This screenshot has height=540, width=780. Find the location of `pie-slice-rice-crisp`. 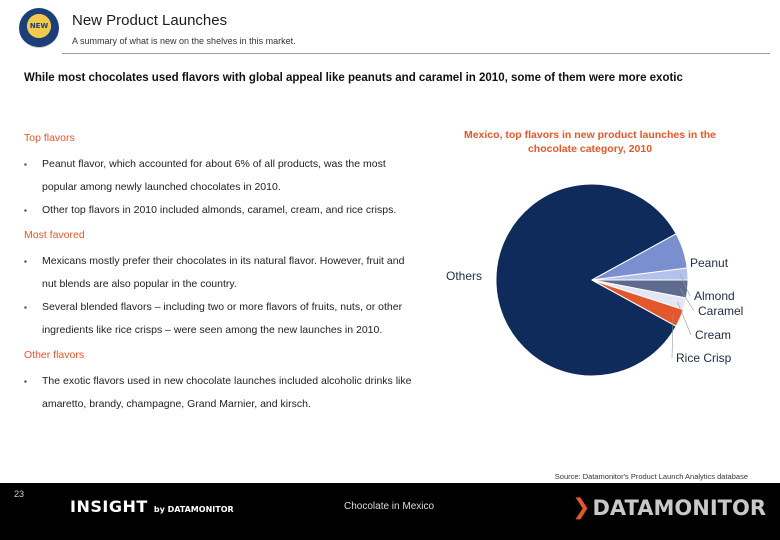

pie-slice-rice-crisp is located at coordinates (637, 303).